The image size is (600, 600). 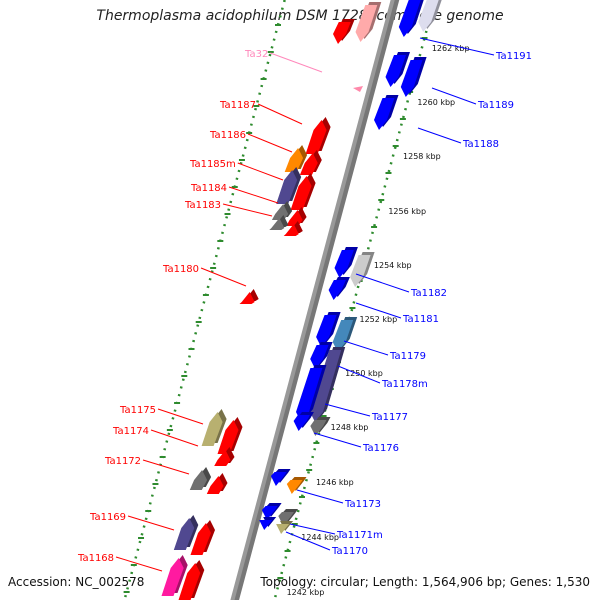 What do you see at coordinates (513, 56) in the screenshot?
I see `gene-label-right: Ta1191` at bounding box center [513, 56].